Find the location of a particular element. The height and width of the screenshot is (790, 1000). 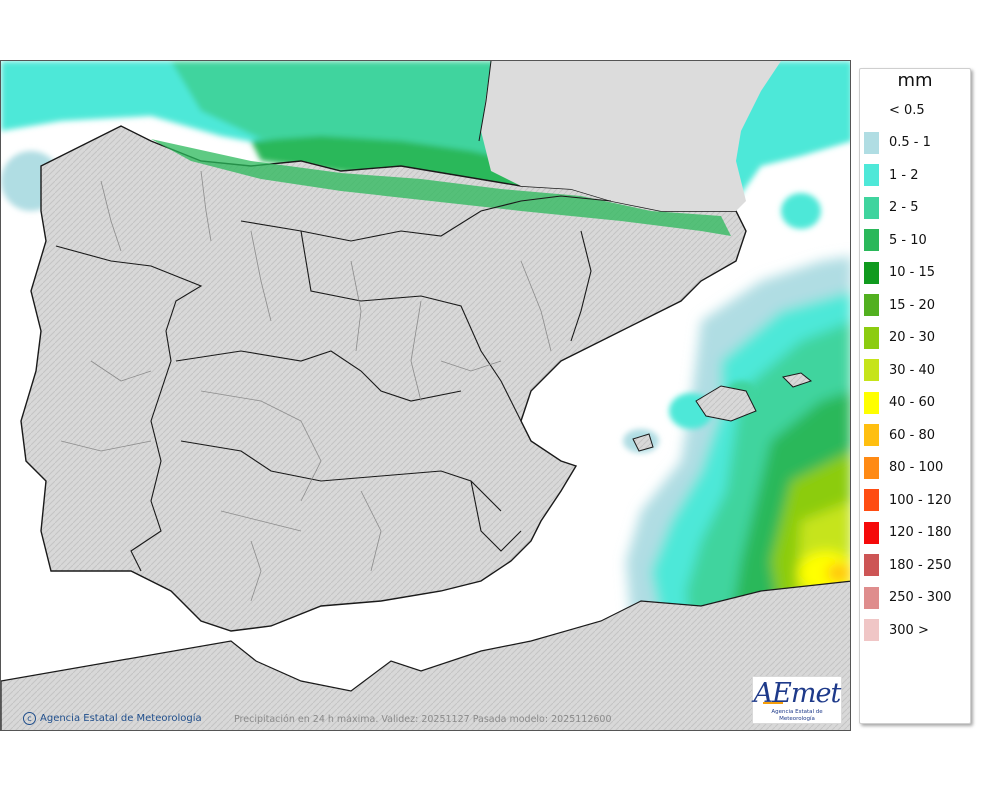

france-land is located at coordinates (631, 136).